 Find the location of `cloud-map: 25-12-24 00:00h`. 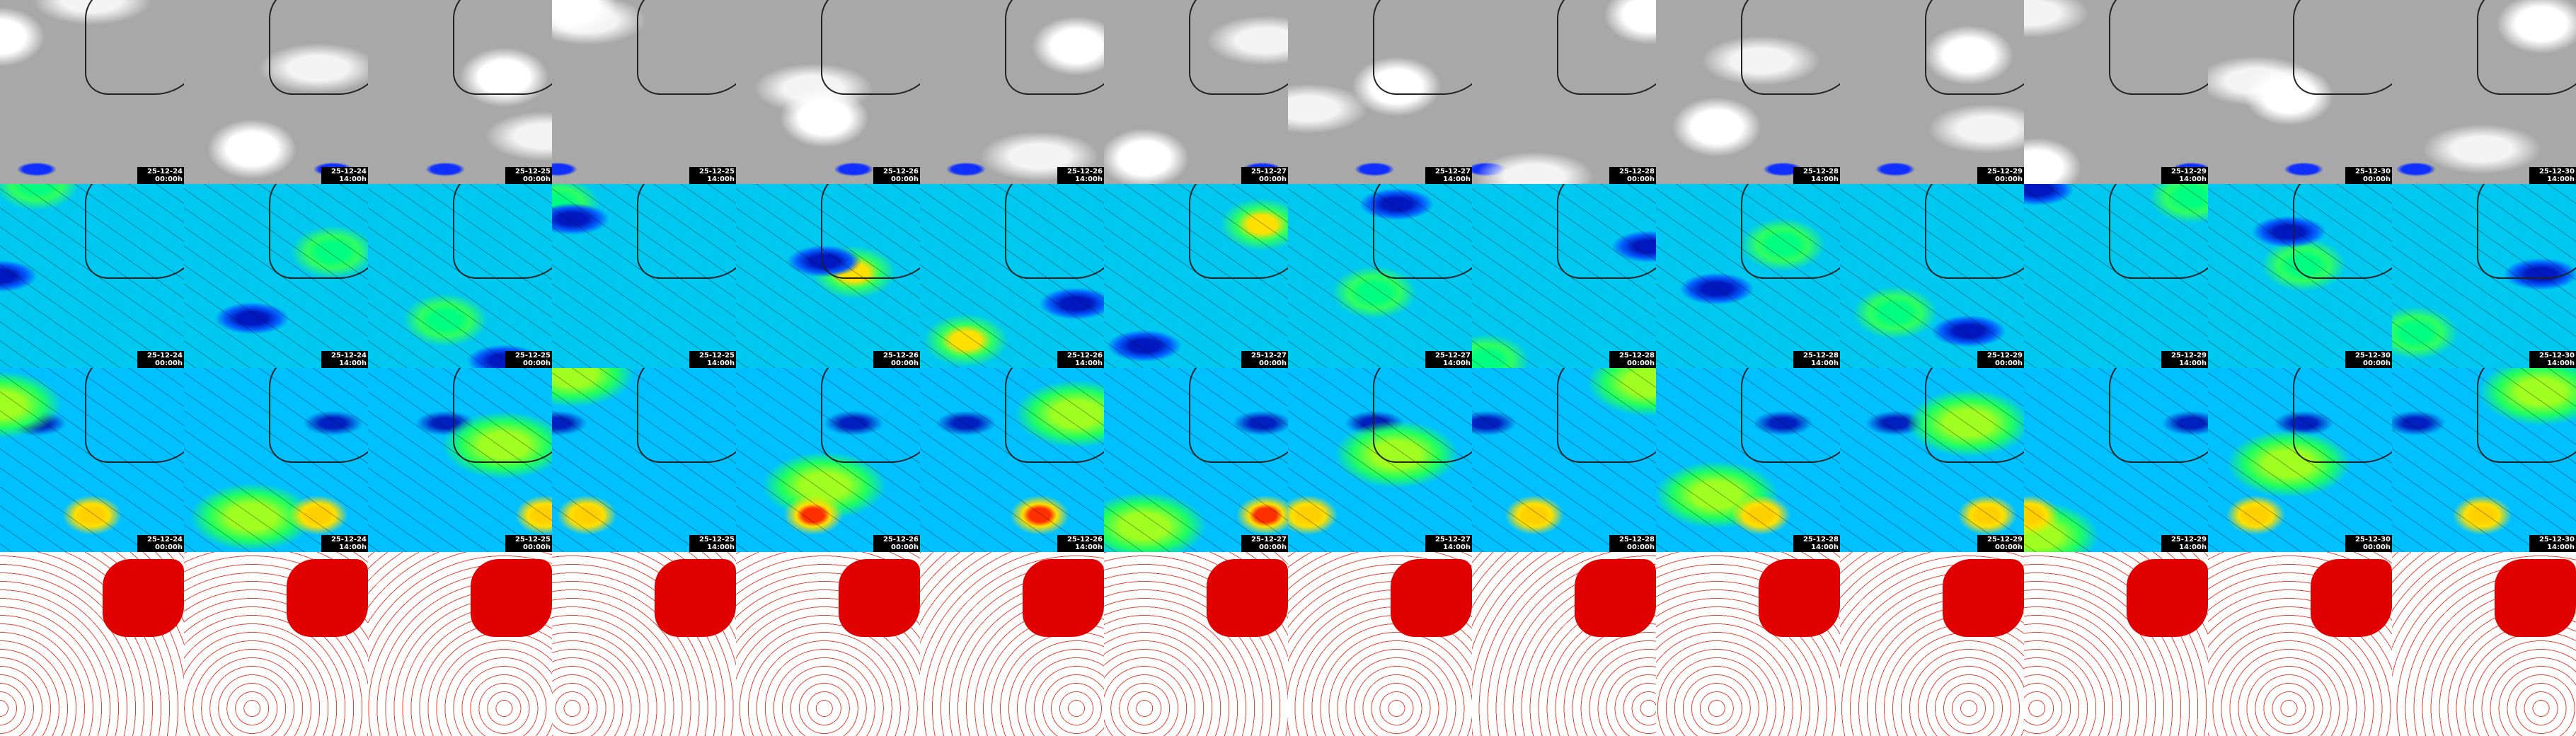

cloud-map: 25-12-24 00:00h is located at coordinates (92, 92).